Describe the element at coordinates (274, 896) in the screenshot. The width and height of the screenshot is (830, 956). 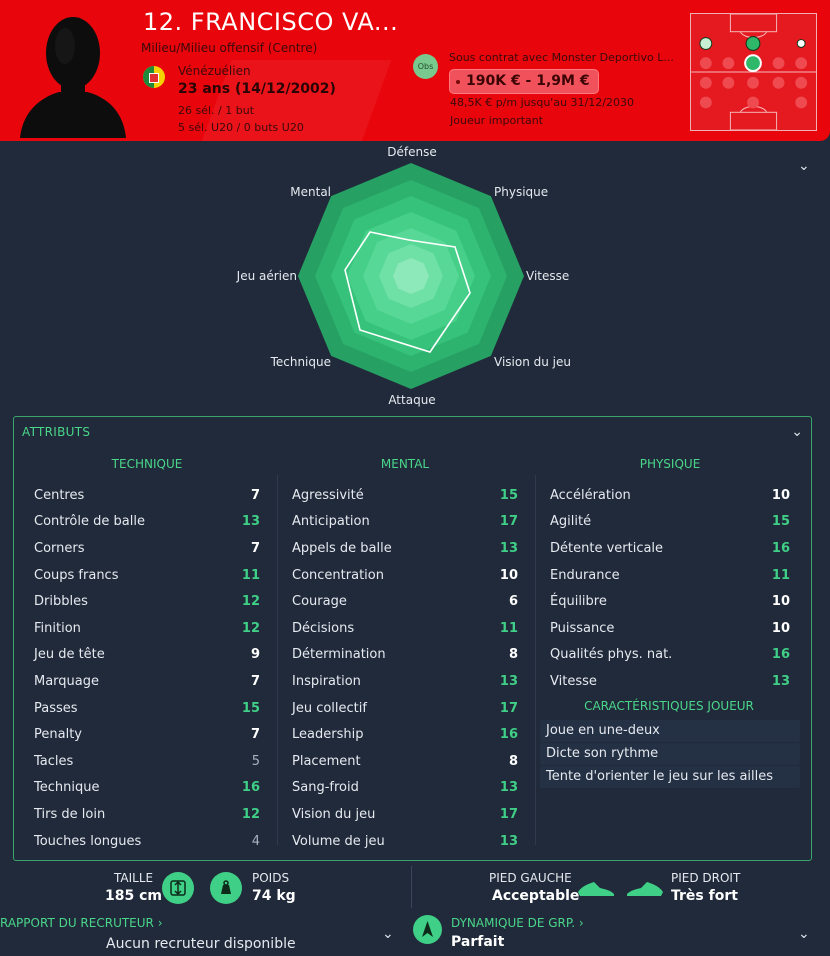
I see `weight-value: 74 kg` at that location.